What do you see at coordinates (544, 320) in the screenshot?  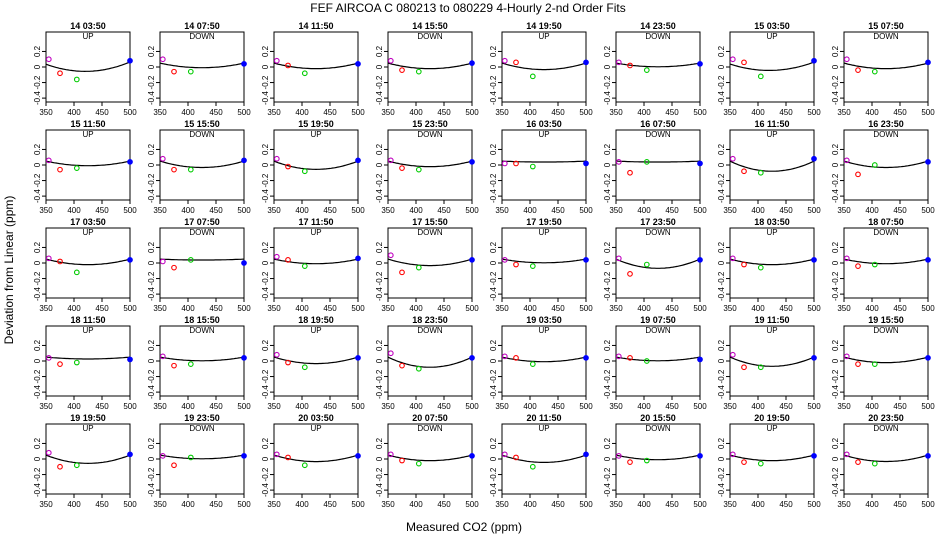 I see `panel-time-label: 19 03:50` at bounding box center [544, 320].